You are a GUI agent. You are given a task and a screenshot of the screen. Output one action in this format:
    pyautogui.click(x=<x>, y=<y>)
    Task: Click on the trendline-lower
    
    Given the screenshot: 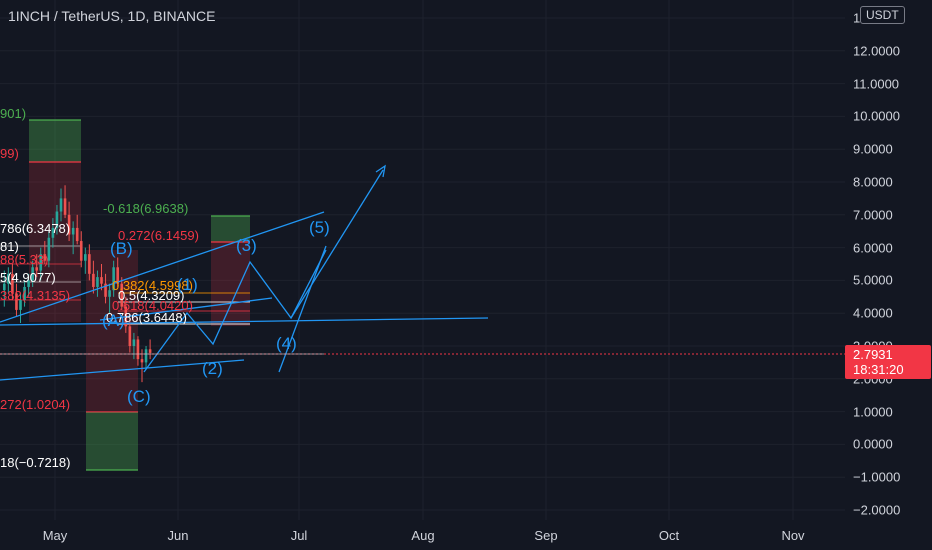 What is the action you would take?
    pyautogui.click(x=122, y=370)
    